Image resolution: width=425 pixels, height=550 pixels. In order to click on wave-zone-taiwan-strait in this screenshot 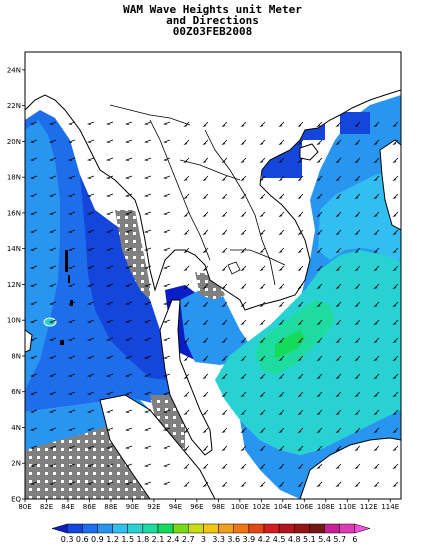, I will do `click(355, 123)`.